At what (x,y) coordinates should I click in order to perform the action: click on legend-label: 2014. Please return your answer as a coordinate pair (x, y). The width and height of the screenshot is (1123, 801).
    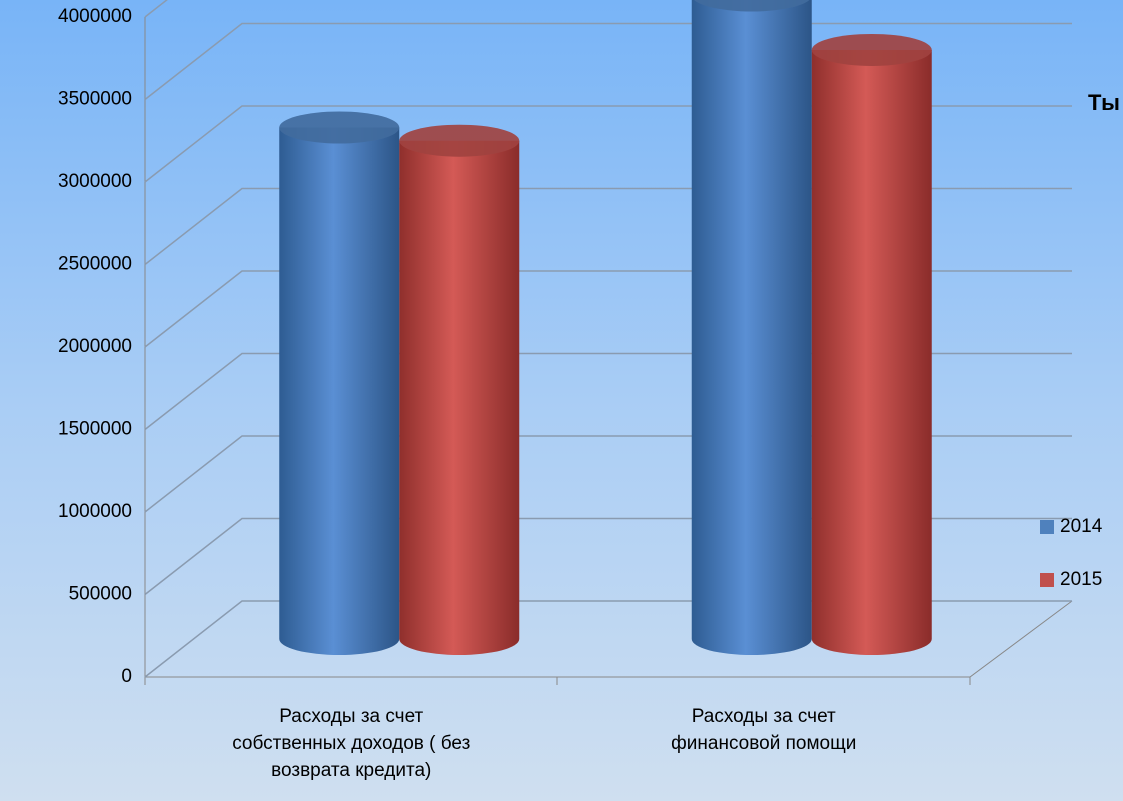
    Looking at the image, I should click on (1081, 526).